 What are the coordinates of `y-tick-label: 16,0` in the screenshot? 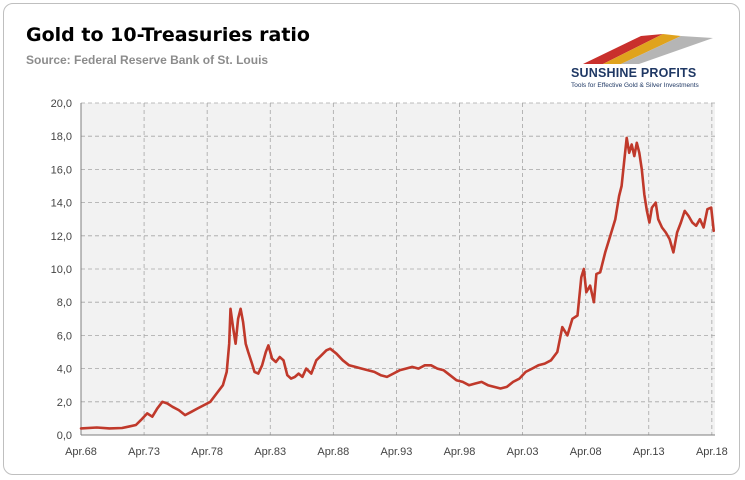 It's located at (61, 170).